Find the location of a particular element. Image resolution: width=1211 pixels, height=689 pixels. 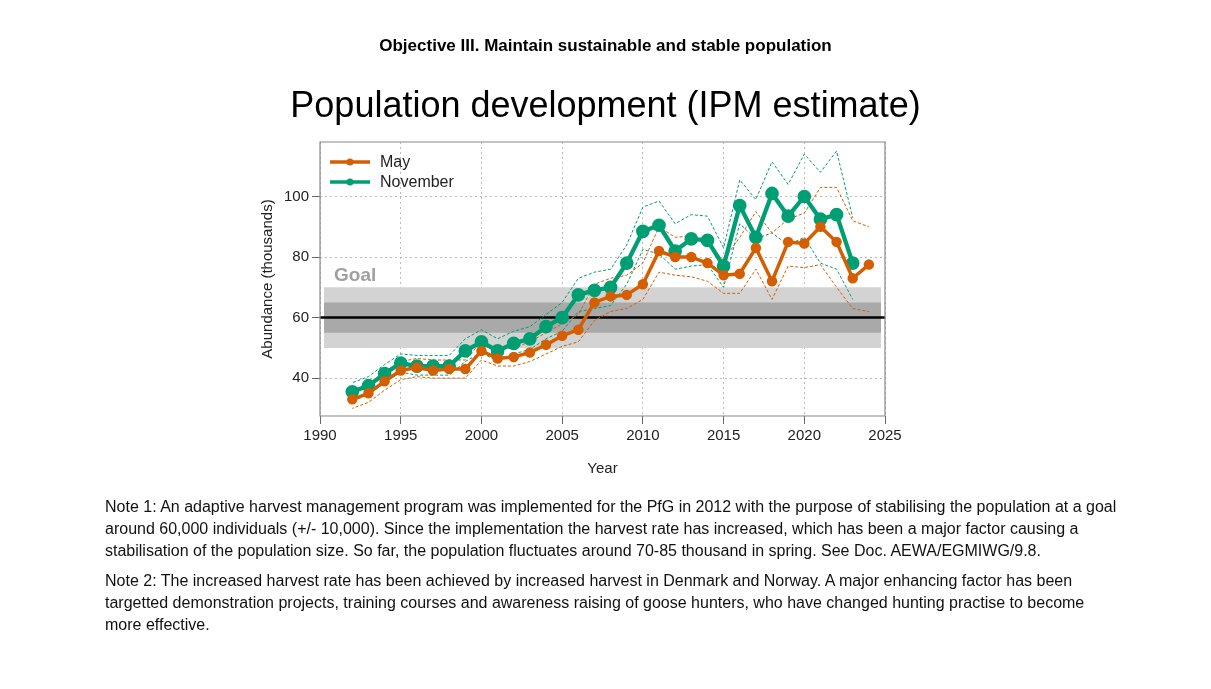

text: Note 2: The increased harvest rate has been achieved by increased harvest in Denmark and Norway. A major enhancing factor has been targetted demonstration projects, training courses and awareness raising of goose hunters, who have changed hunting practise to become more effective. is located at coordinates (595, 603).